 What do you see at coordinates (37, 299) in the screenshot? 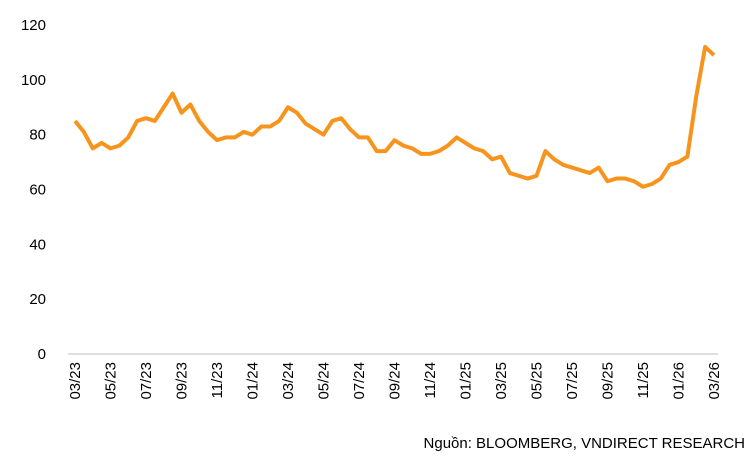
I see `y-tick-label: 20` at bounding box center [37, 299].